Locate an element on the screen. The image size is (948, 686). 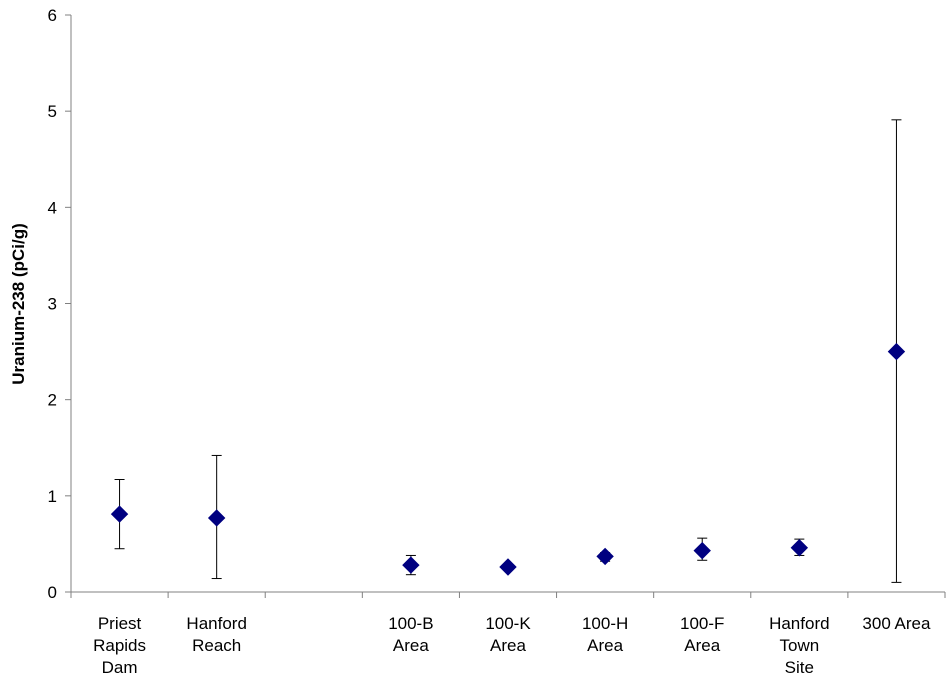
x-category-label: 100-F Area is located at coordinates (702, 634).